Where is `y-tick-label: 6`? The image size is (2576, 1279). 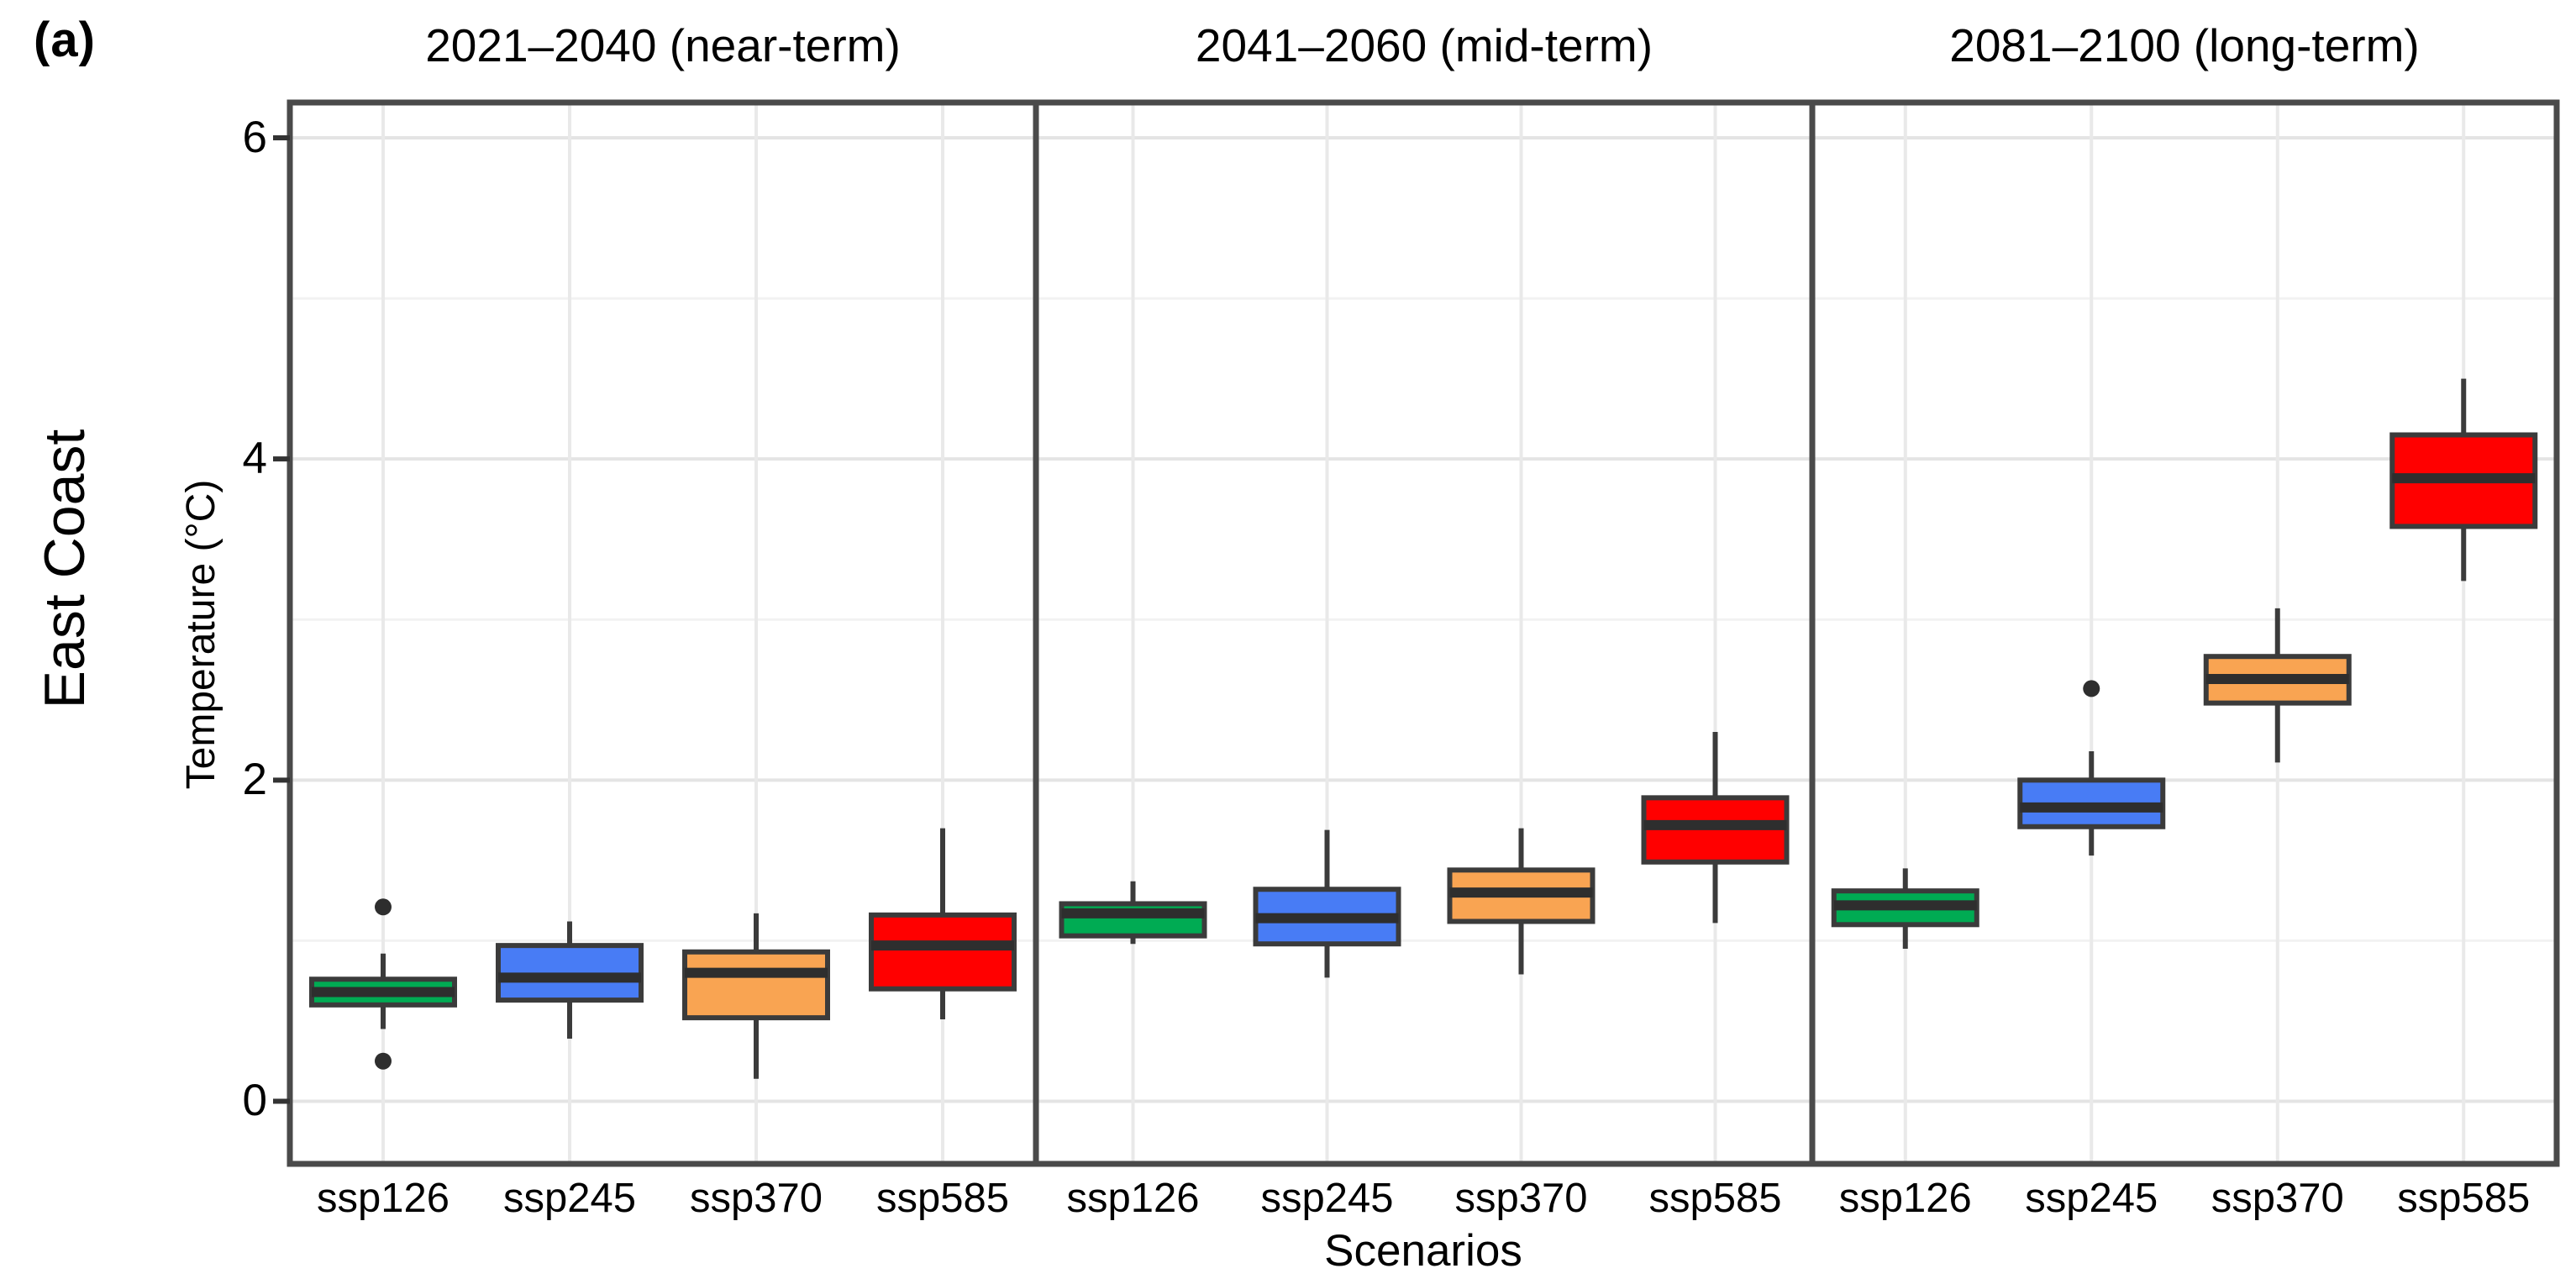 y-tick-label: 6 is located at coordinates (255, 138).